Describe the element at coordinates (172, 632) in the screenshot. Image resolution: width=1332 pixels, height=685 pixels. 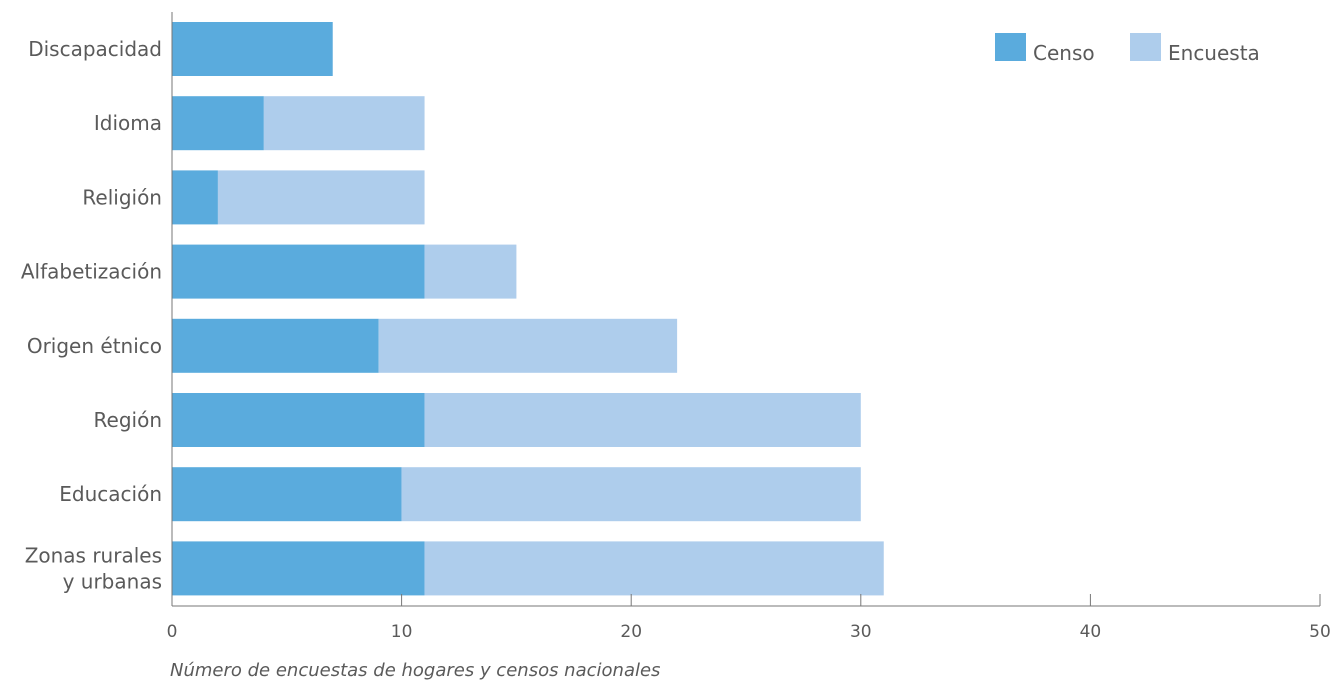
I see `x-tick-label-0: 0` at that location.